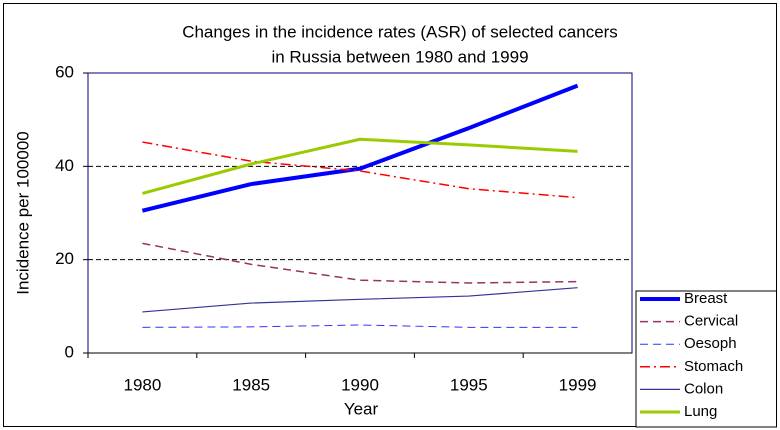 The height and width of the screenshot is (430, 780). What do you see at coordinates (399, 56) in the screenshot?
I see `chart-title: in Russia between 1980 and 1999` at bounding box center [399, 56].